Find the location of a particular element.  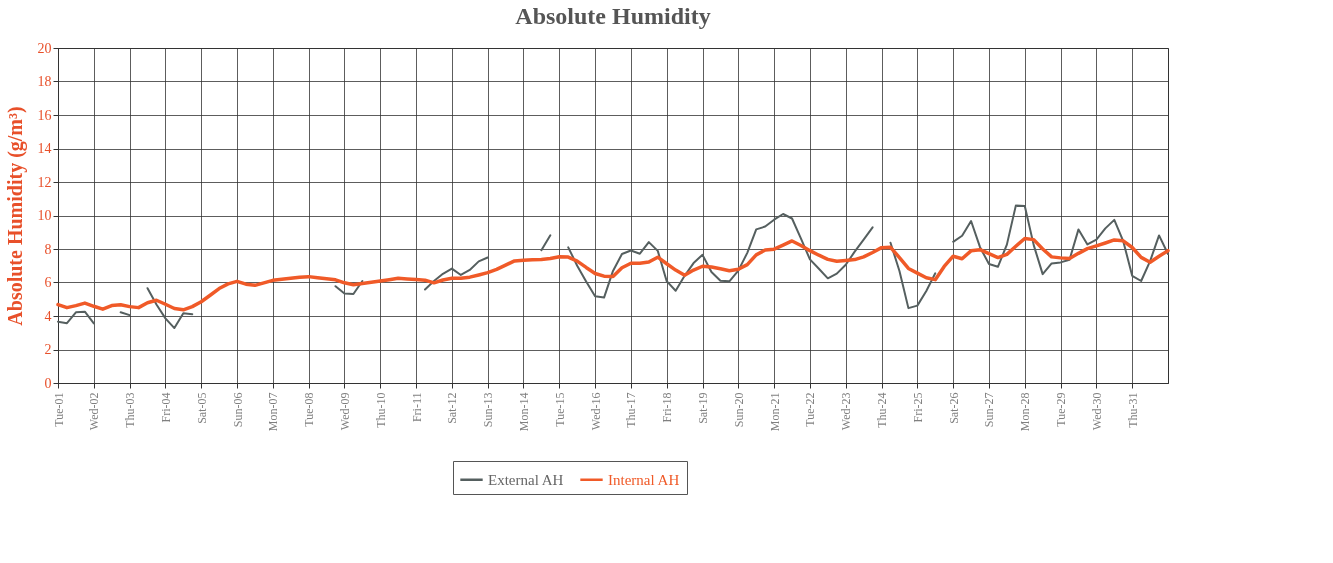

line-series is located at coordinates (613, 274).